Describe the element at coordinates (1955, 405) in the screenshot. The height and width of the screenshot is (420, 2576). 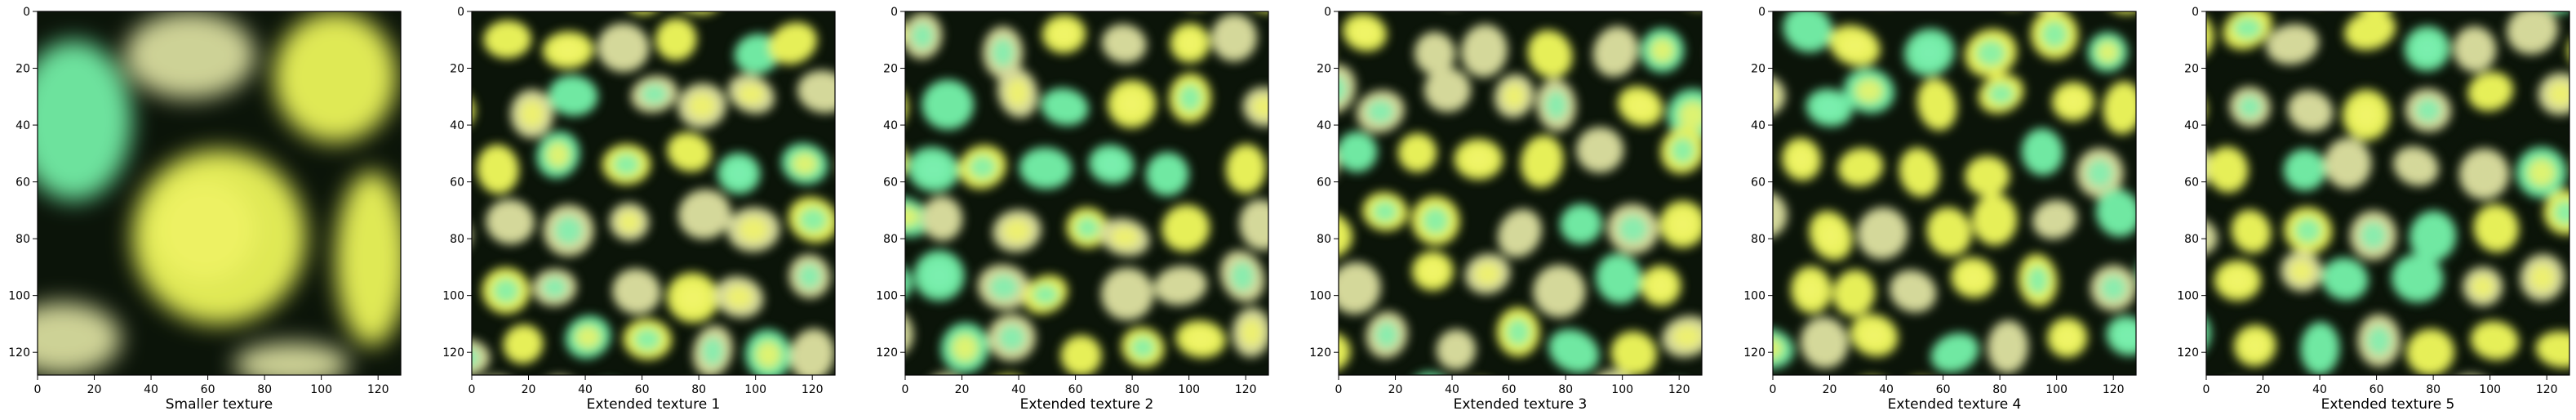
I see `panel-title: Extended texture 4` at that location.